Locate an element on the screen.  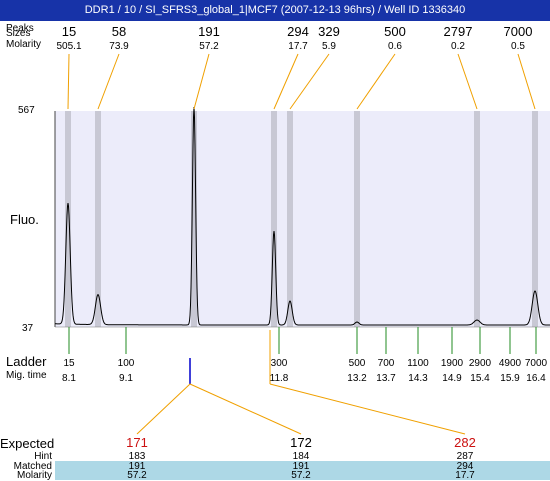
ladder-size: 15 is located at coordinates (69, 363).